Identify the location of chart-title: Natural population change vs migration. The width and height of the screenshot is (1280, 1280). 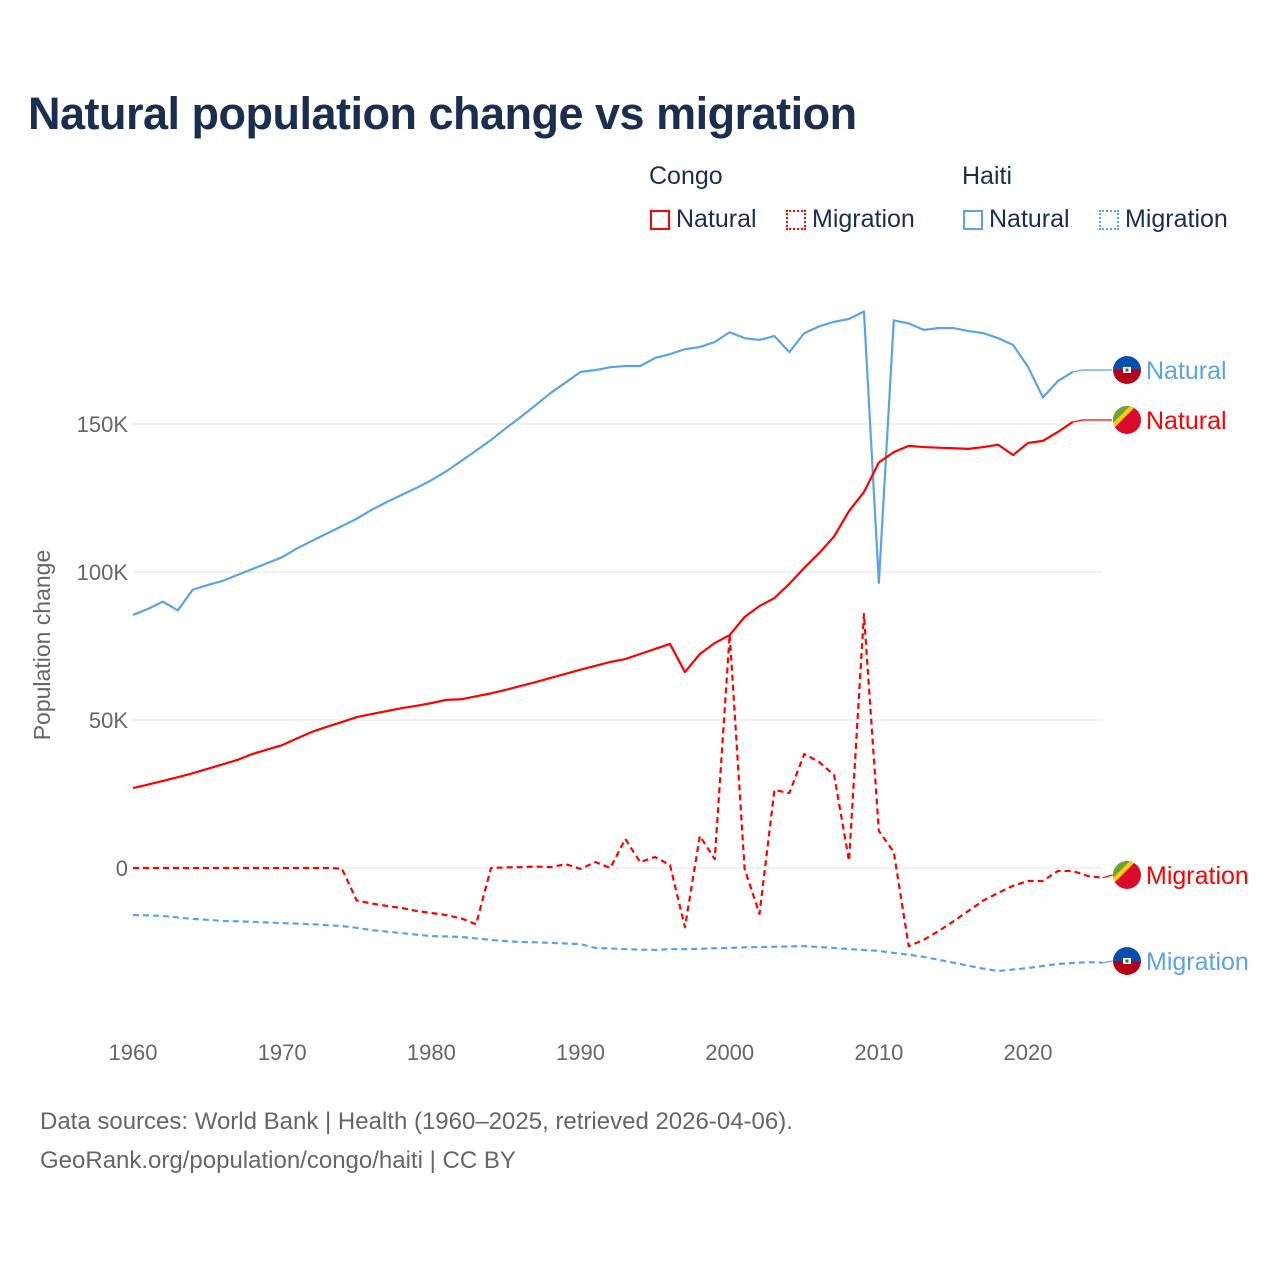
(442, 113).